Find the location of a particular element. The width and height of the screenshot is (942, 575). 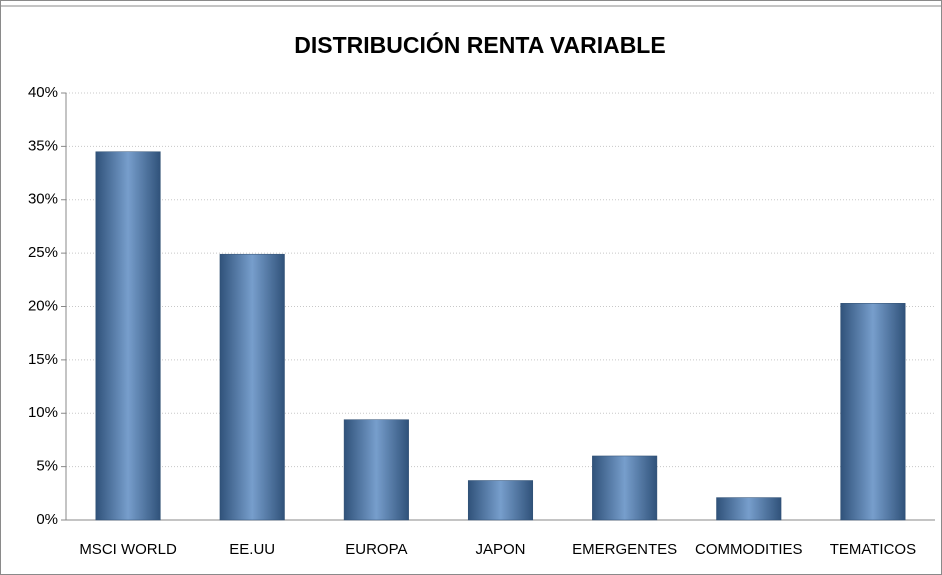

x-tick-label: TEMATICOS is located at coordinates (873, 549).